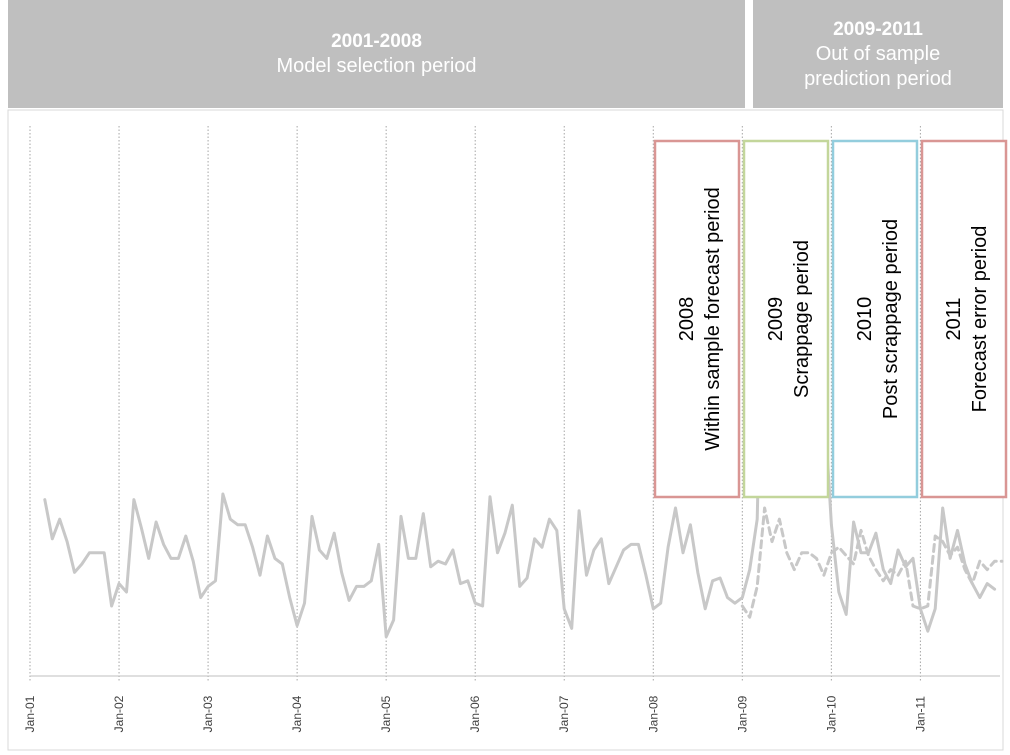 The height and width of the screenshot is (755, 1010). Describe the element at coordinates (878, 29) in the screenshot. I see `prediction-period-years: 2009-2011` at that location.